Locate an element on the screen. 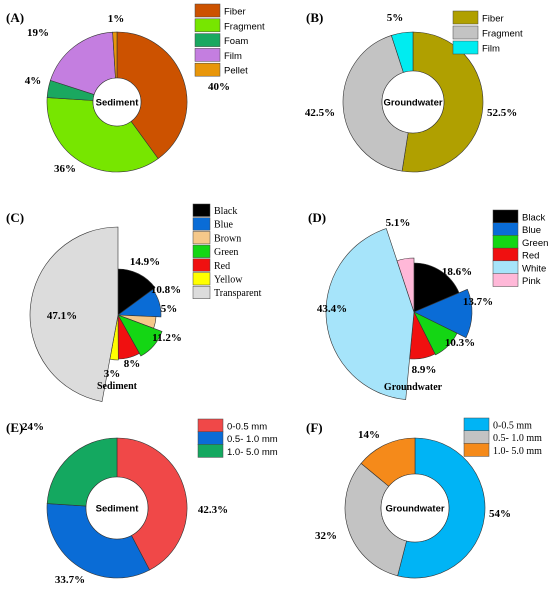 This screenshot has width=550, height=589. legend-entry: Brown is located at coordinates (227, 238).